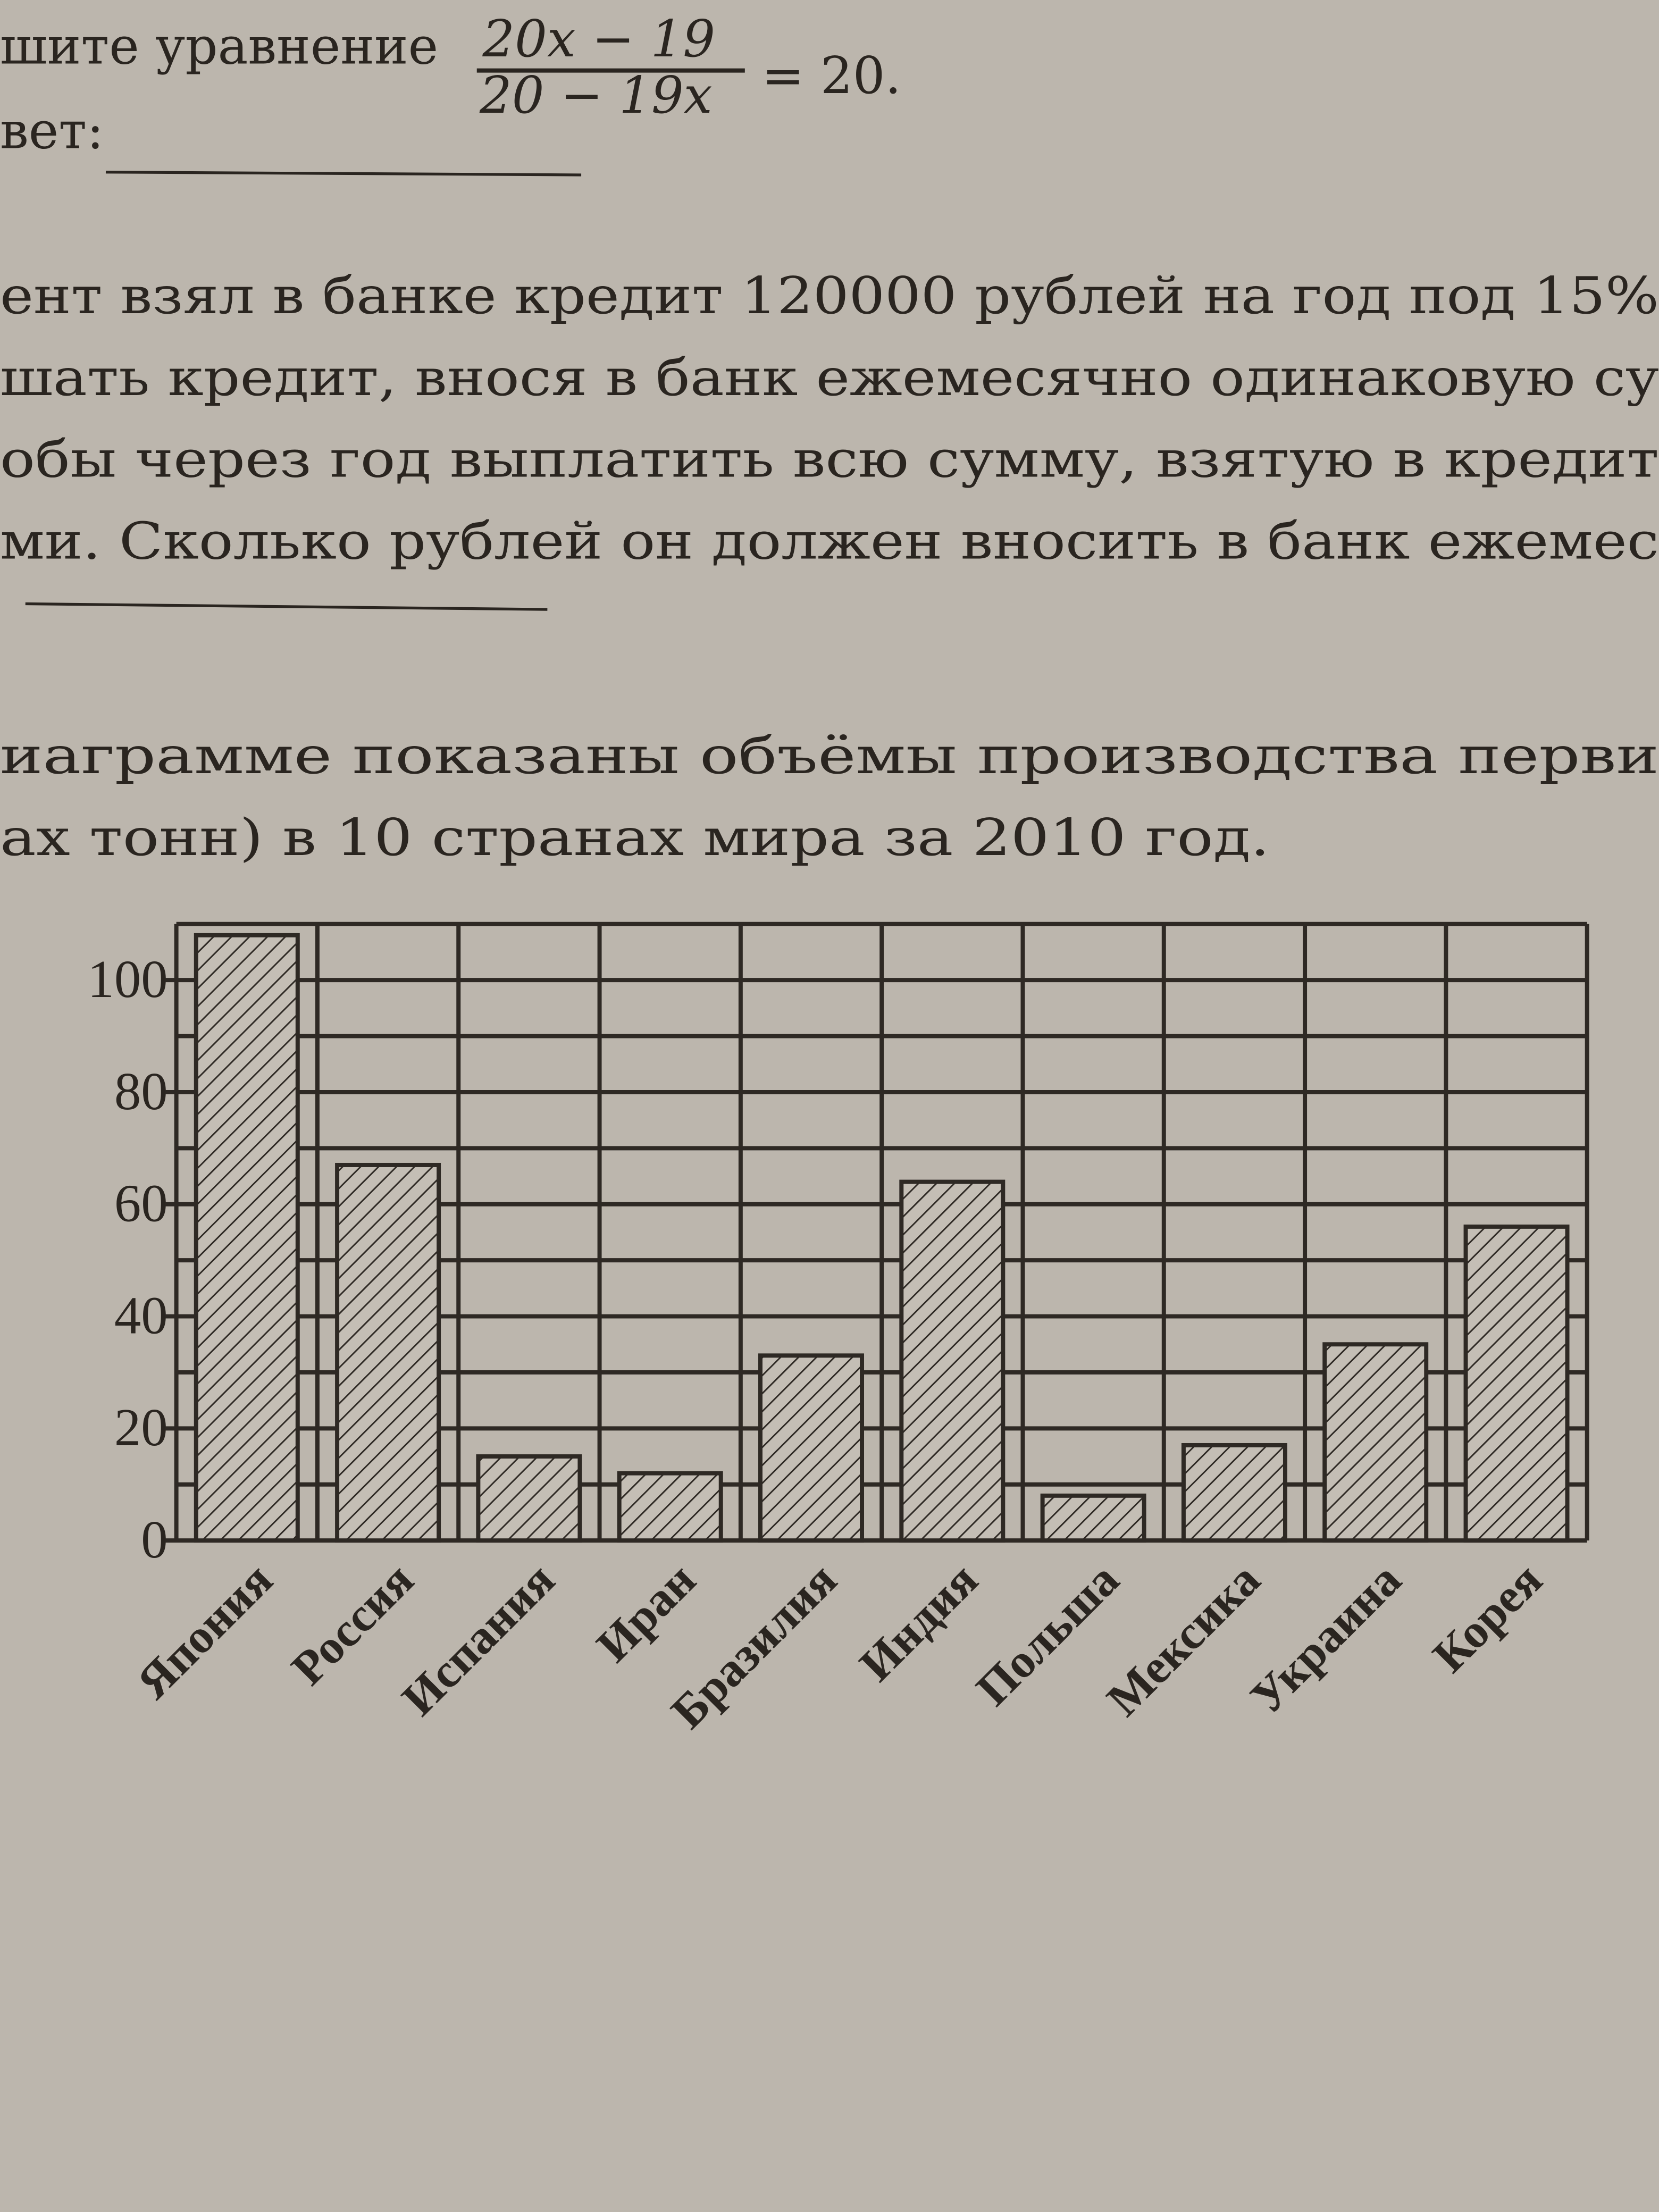 The width and height of the screenshot is (1659, 2212). I want to click on y-tick-label: 60, so click(141, 1203).